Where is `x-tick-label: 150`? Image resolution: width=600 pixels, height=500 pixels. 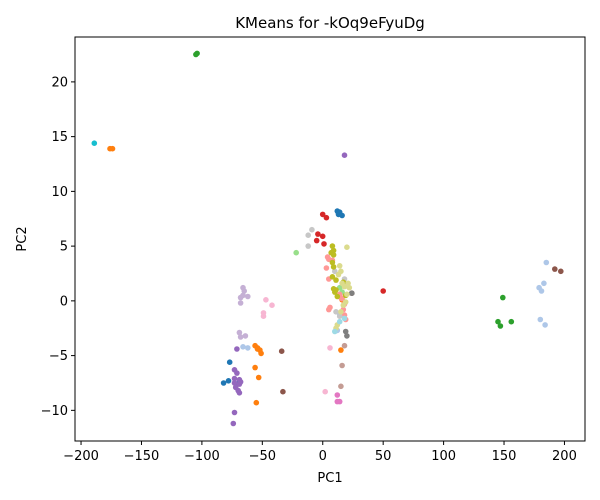
x-tick-label: 150 is located at coordinates (504, 456).